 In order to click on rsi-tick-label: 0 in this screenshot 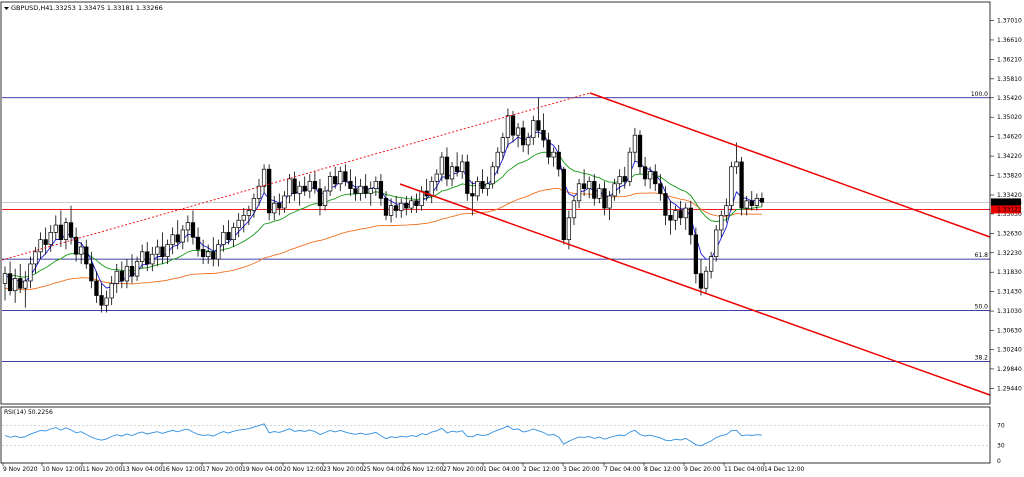, I will do `click(999, 461)`.